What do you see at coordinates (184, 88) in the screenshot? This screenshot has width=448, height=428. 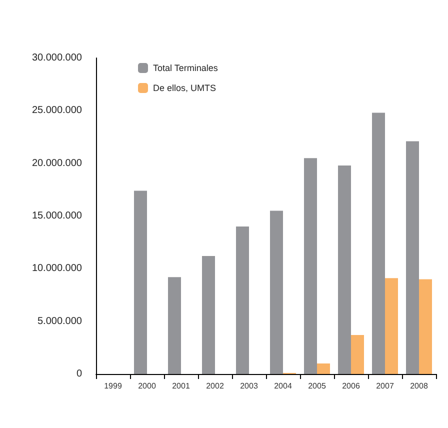 I see `legend-label: De ellos, UMTS` at bounding box center [184, 88].